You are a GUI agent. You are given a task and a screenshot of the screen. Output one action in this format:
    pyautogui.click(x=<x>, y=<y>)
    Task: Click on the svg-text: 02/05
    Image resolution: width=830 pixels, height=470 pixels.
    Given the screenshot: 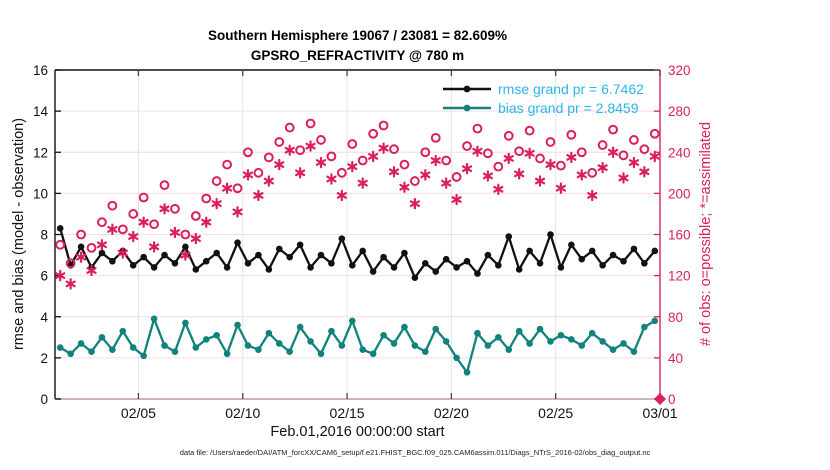 What is the action you would take?
    pyautogui.click(x=138, y=413)
    